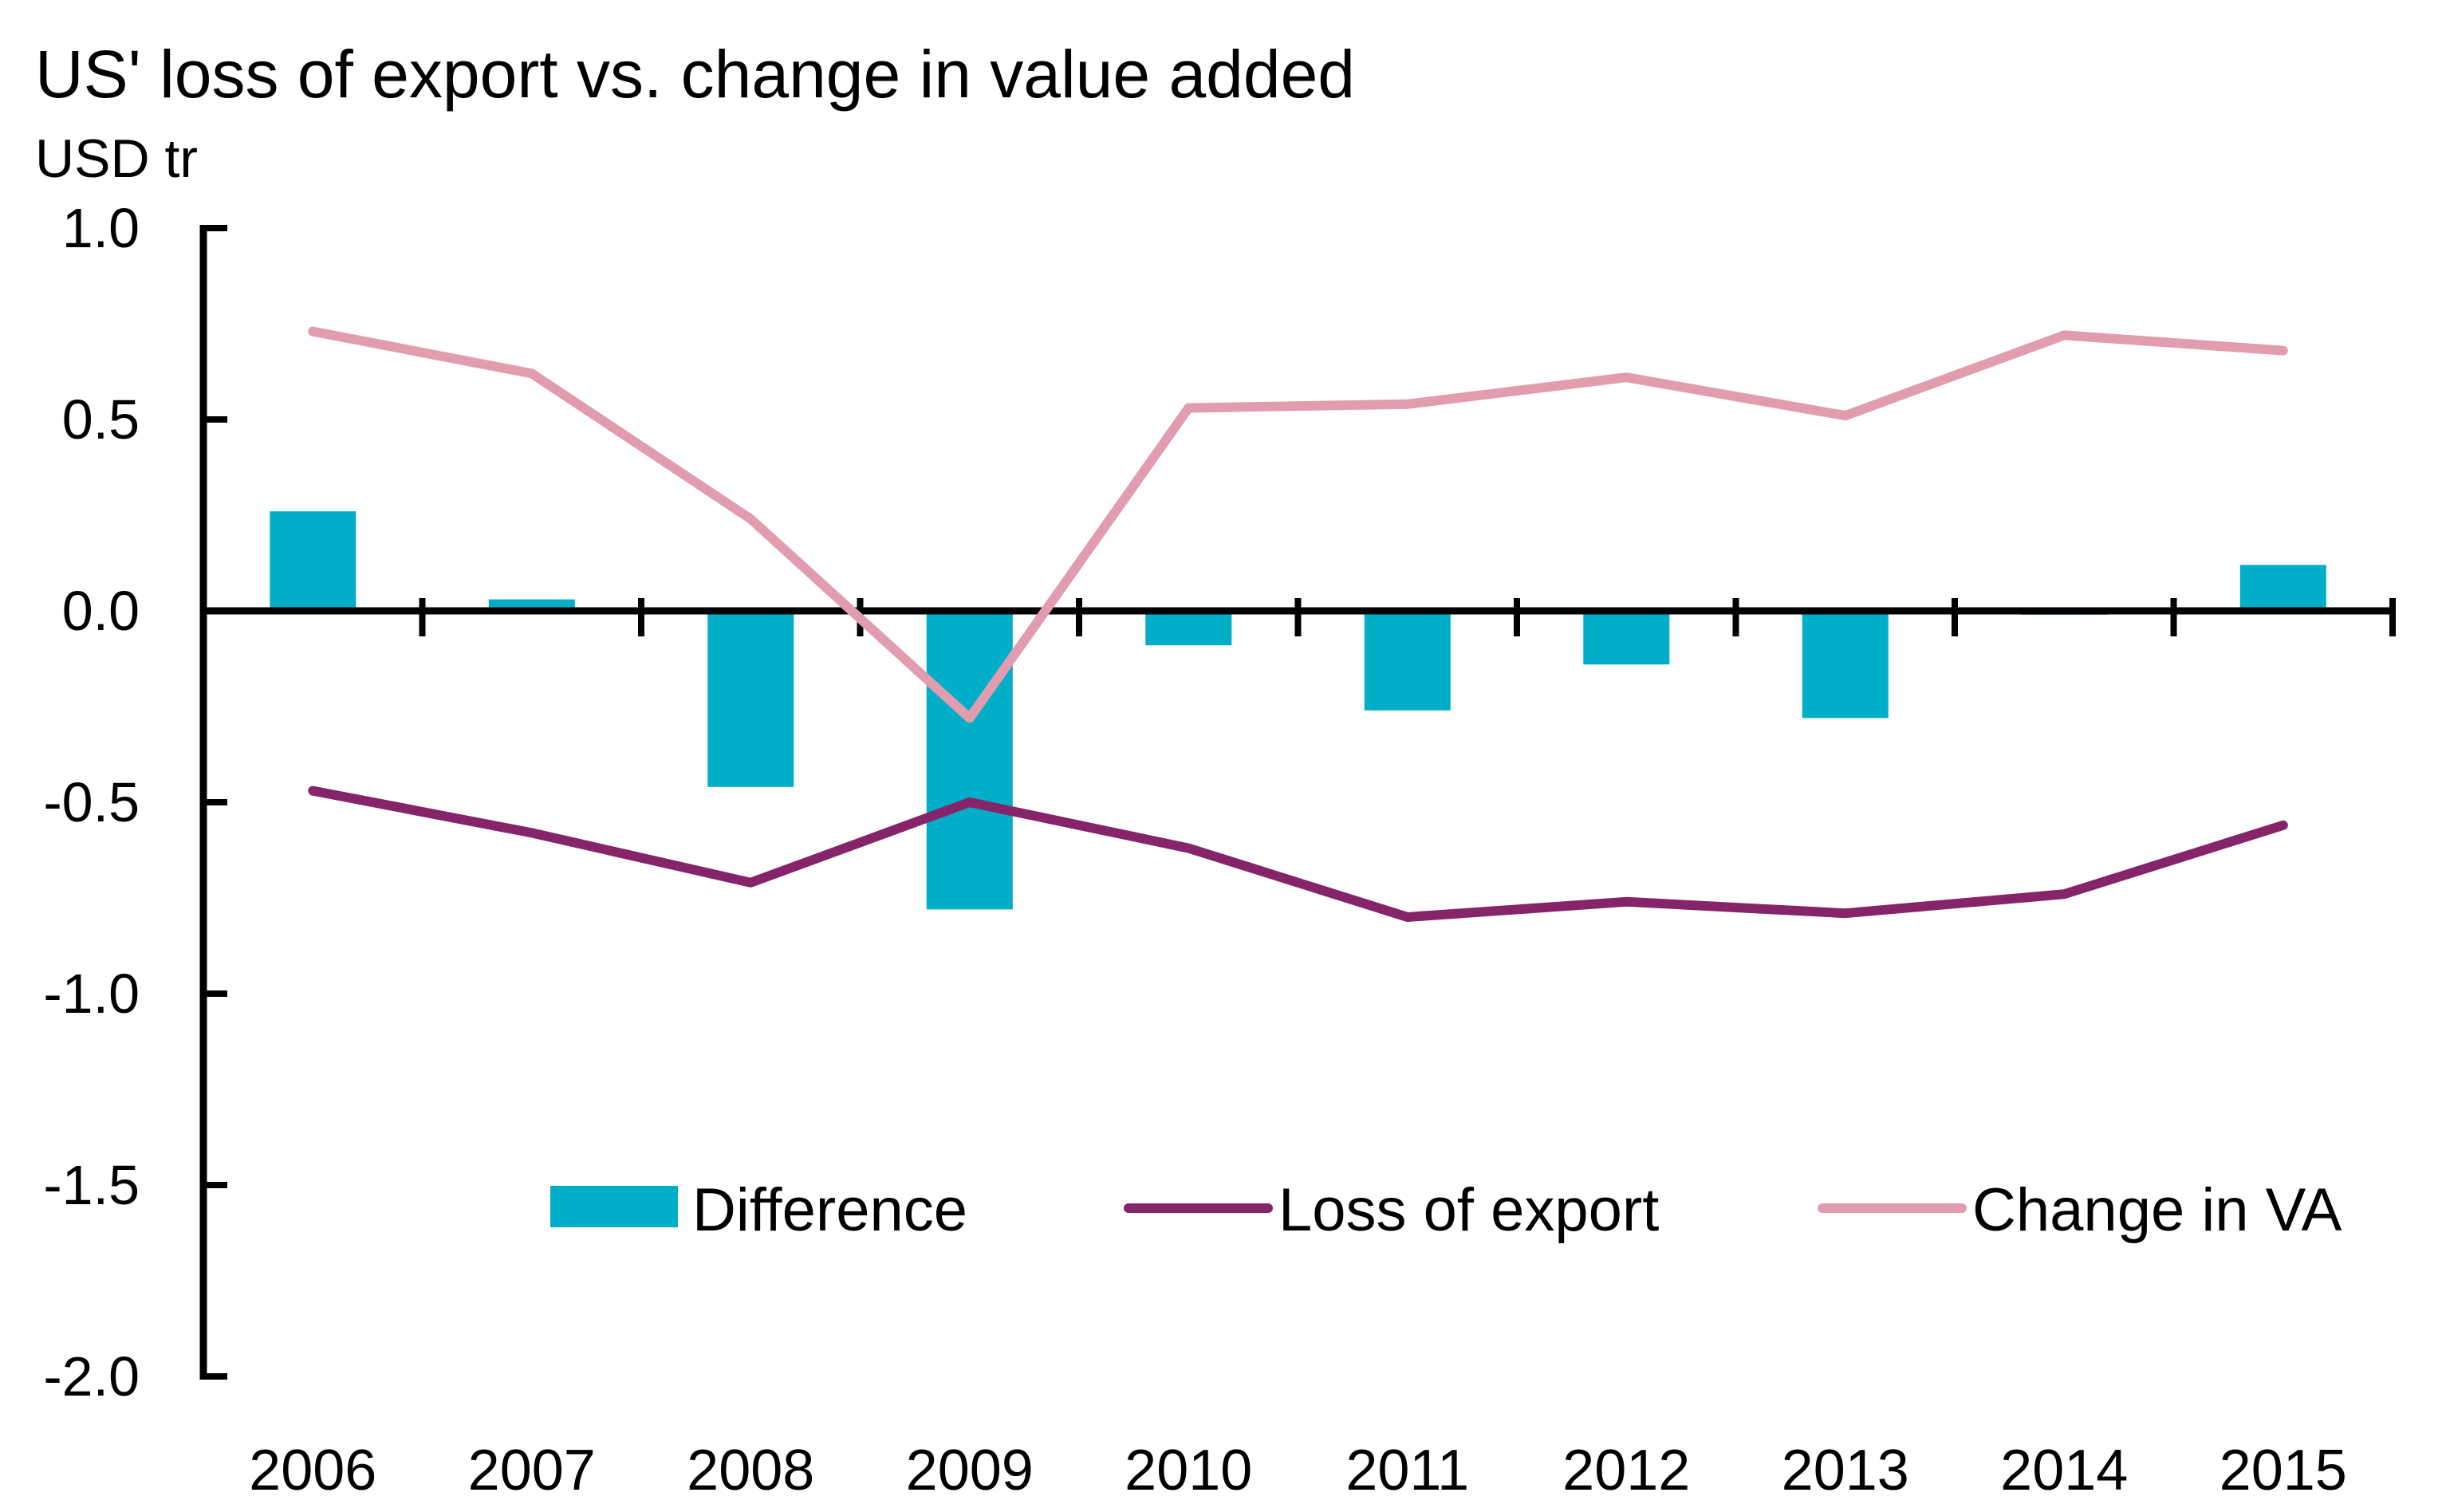  Describe the element at coordinates (970, 1470) in the screenshot. I see `x-tick-label: 2009` at that location.